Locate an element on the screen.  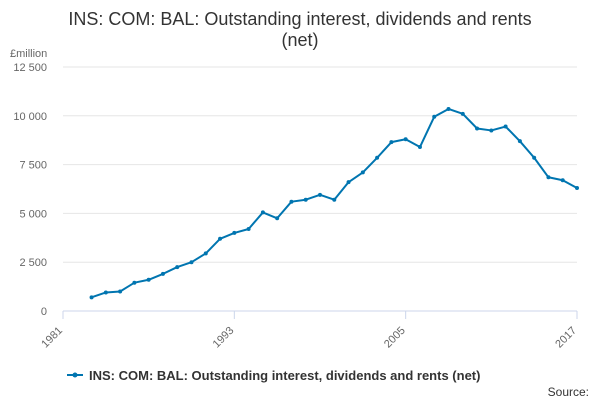
chart-title-line-2: (net) is located at coordinates (299, 40).